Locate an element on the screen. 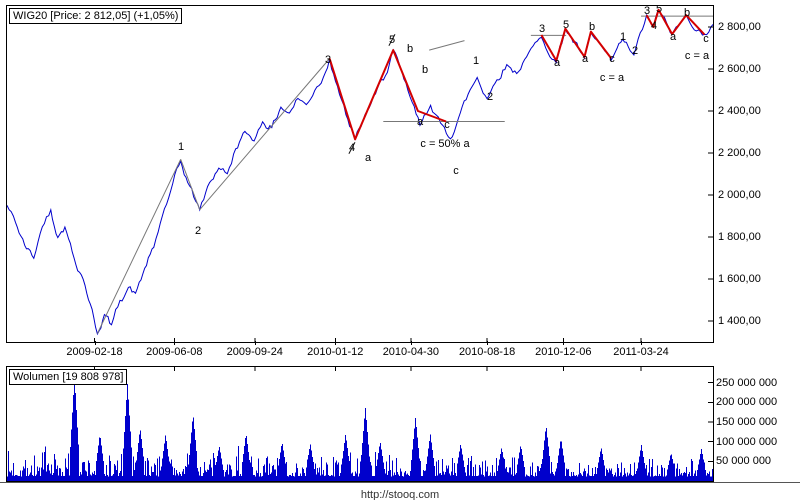  date-axis-label: 2010-01-12 is located at coordinates (335, 352).